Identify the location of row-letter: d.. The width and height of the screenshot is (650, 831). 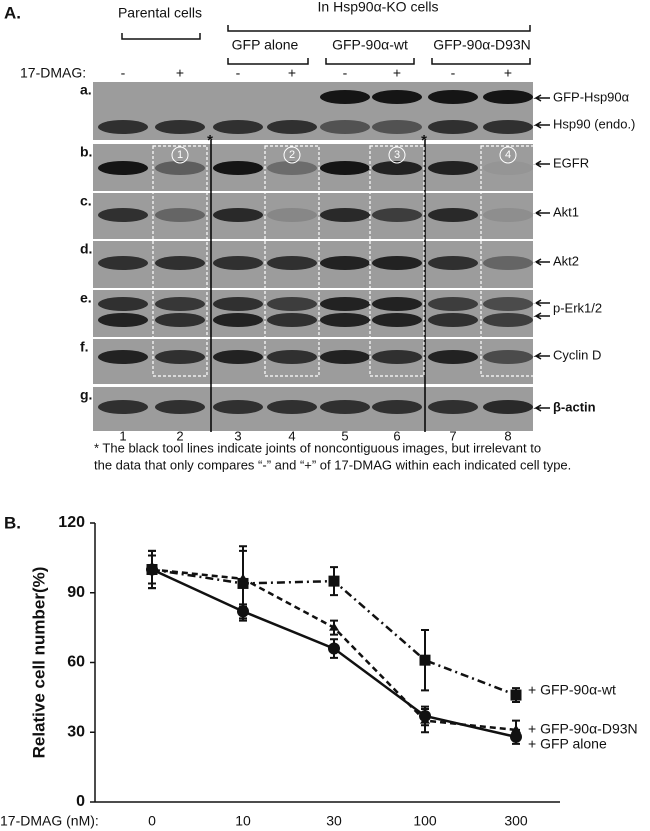
(86, 249).